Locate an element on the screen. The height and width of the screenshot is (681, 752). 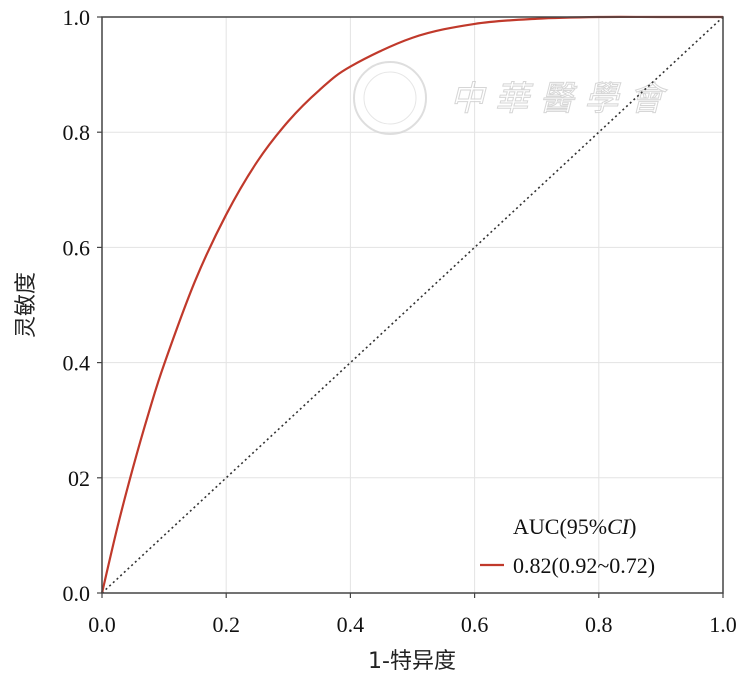
x-tick-label: 0.8 is located at coordinates (599, 624).